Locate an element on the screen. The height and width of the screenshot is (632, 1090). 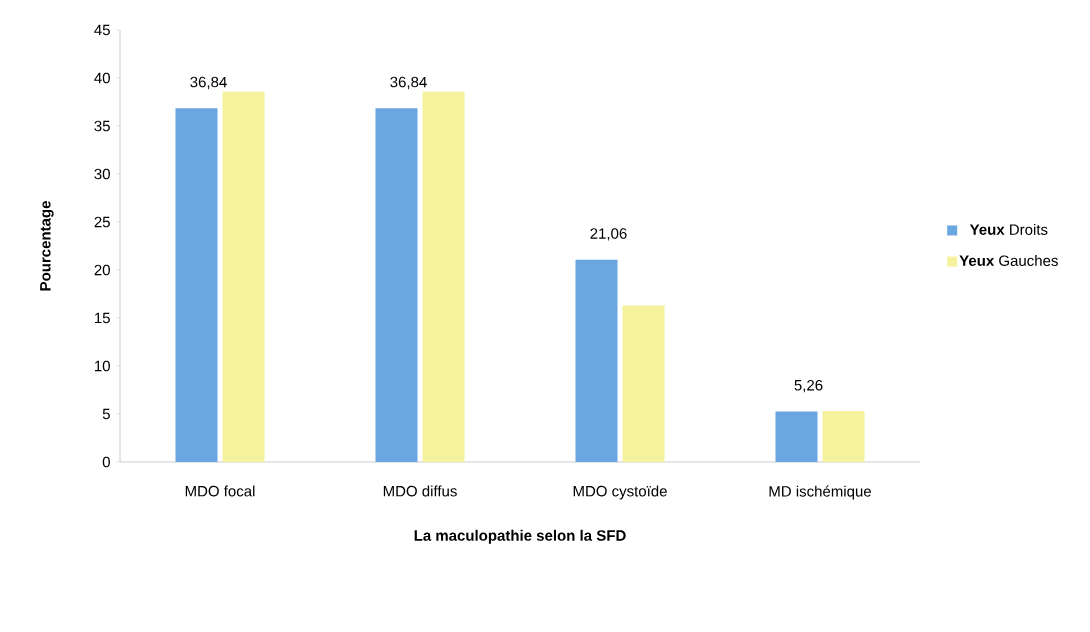
data-label: 5,26 is located at coordinates (808, 386).